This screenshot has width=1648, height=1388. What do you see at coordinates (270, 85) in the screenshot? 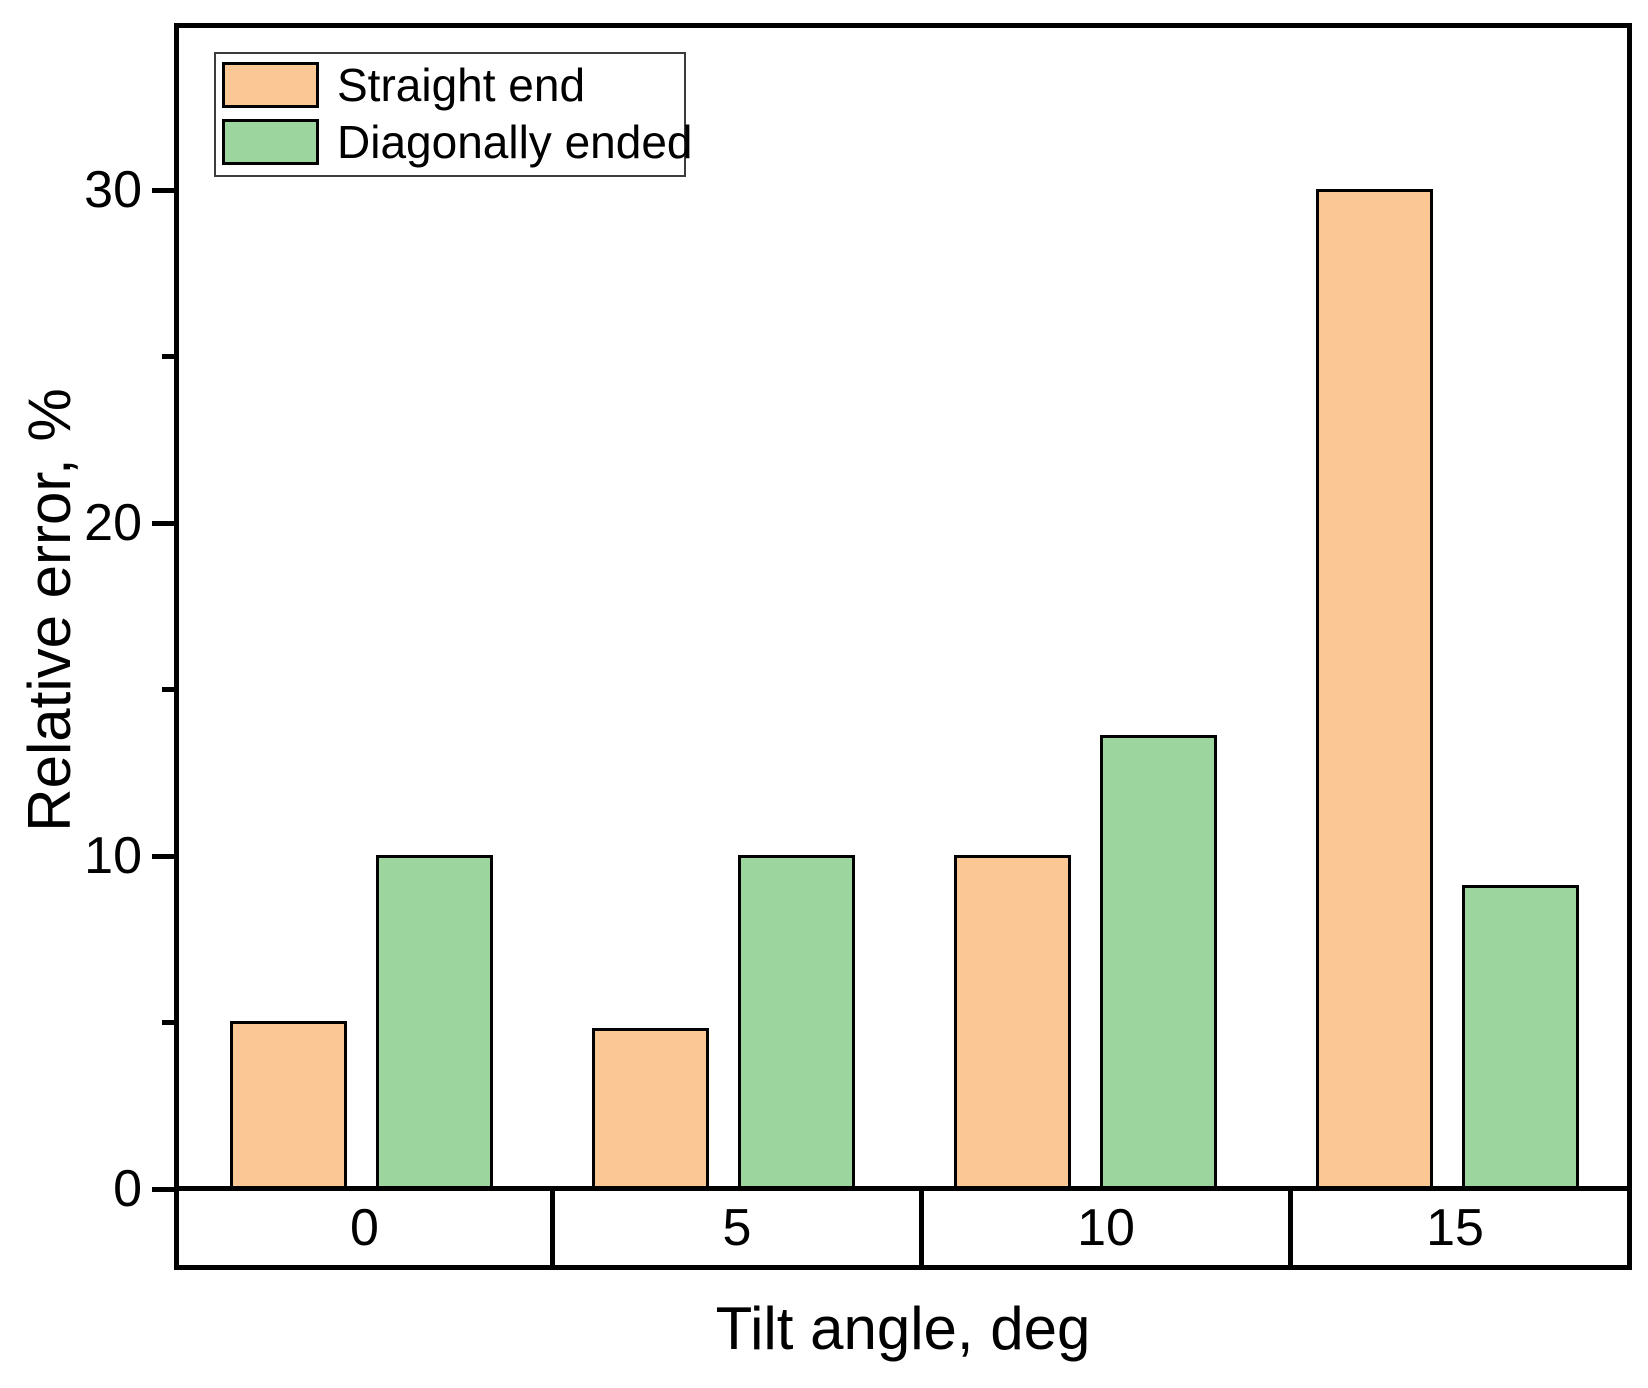
I see `legend-swatch-straight-end` at bounding box center [270, 85].